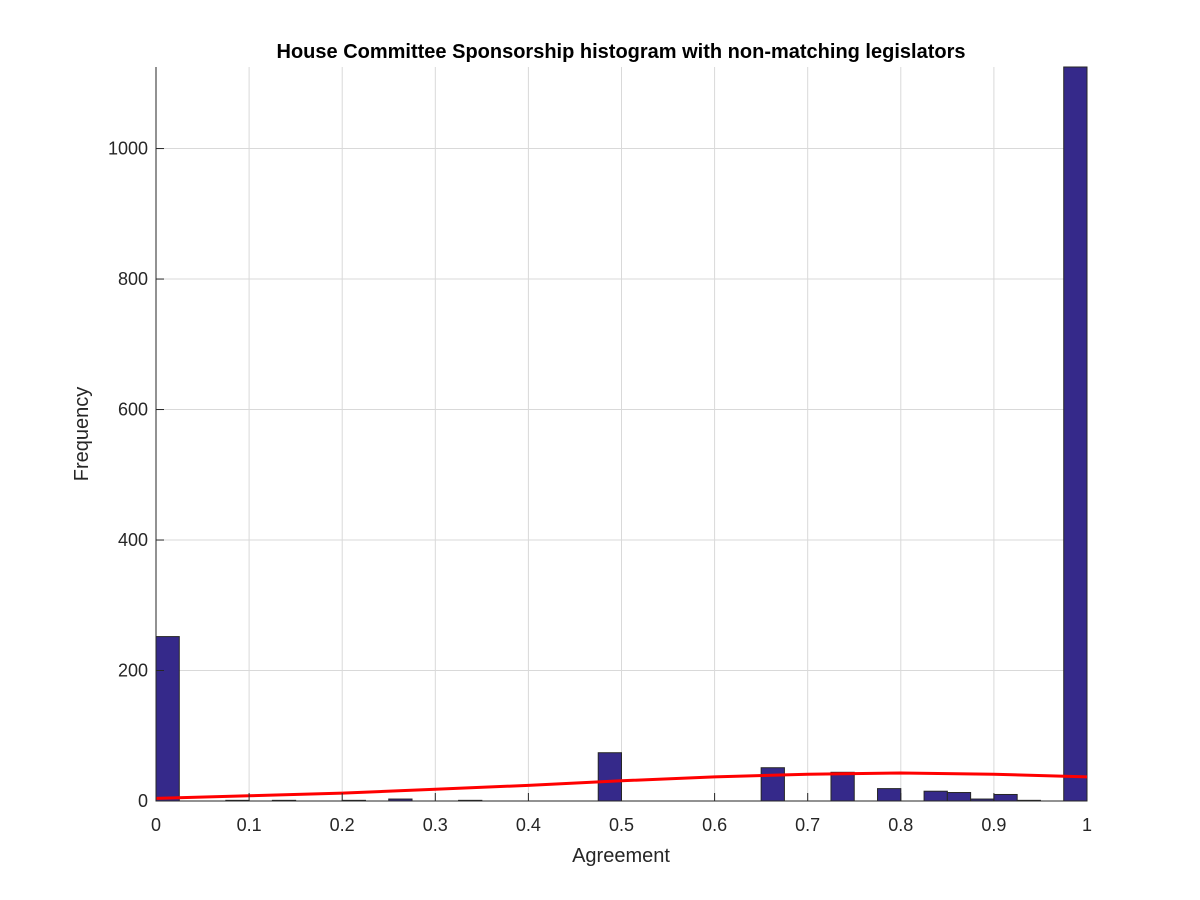  What do you see at coordinates (82, 434) in the screenshot?
I see `y-axis-label: Frequency` at bounding box center [82, 434].